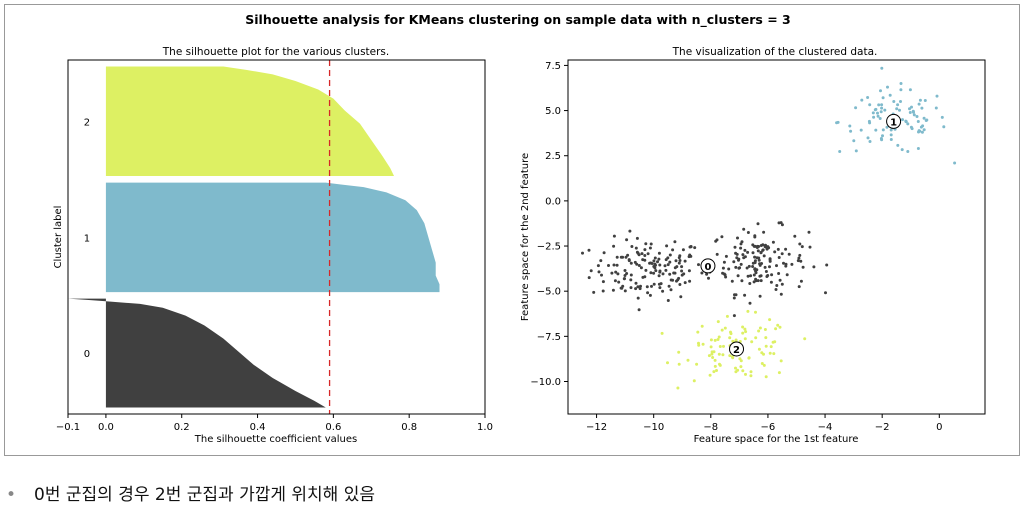  Describe the element at coordinates (87, 122) in the screenshot. I see `cluster-label-2: 2` at that location.